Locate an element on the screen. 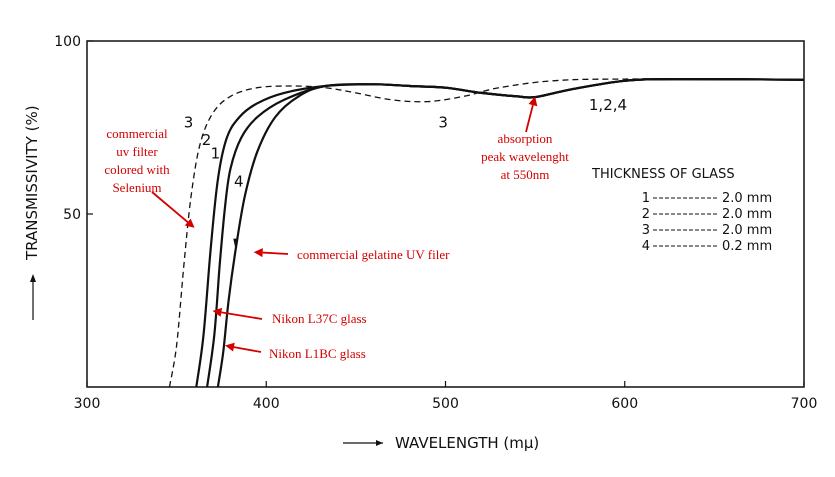 The height and width of the screenshot is (477, 835). y-axis-arrowhead is located at coordinates (33, 278).